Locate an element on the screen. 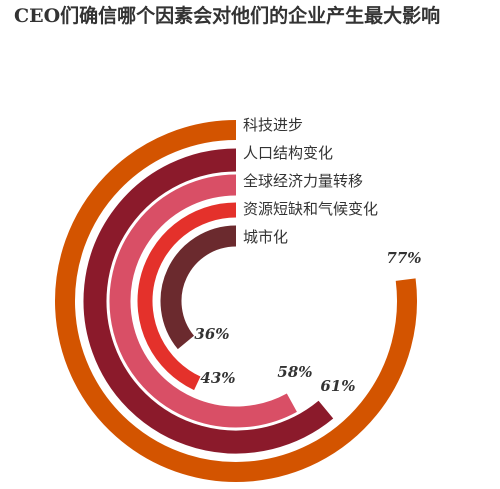 This screenshot has width=500, height=489. percent-labels: 77% 61% 58% 43% 36% is located at coordinates (307, 322).